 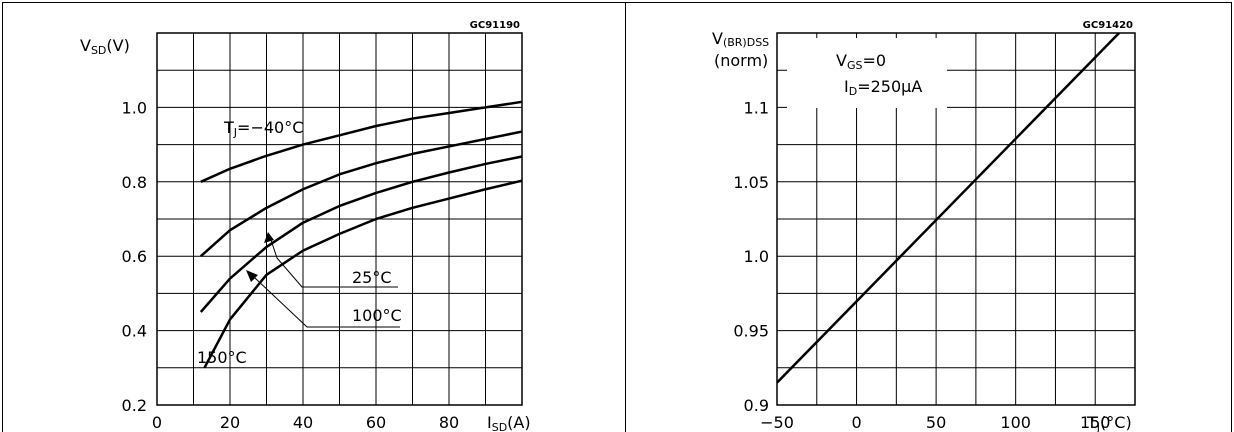 I want to click on label-tj-minus40: TJ=−40°C, so click(x=263, y=128).